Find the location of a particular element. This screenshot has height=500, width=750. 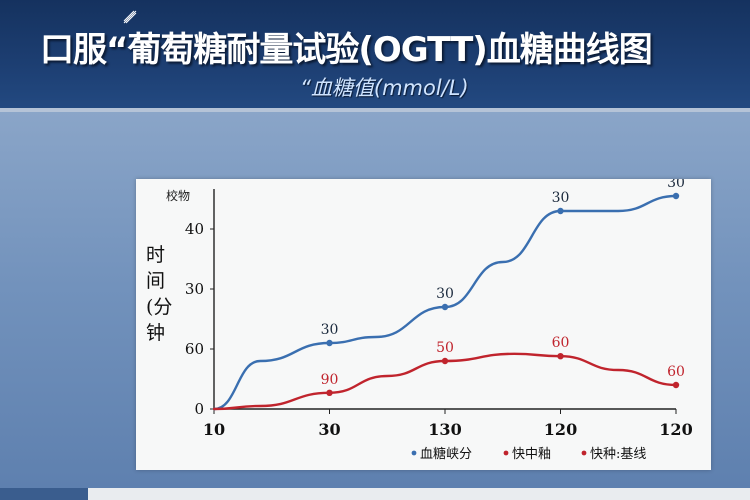

footer-bar is located at coordinates (419, 494).